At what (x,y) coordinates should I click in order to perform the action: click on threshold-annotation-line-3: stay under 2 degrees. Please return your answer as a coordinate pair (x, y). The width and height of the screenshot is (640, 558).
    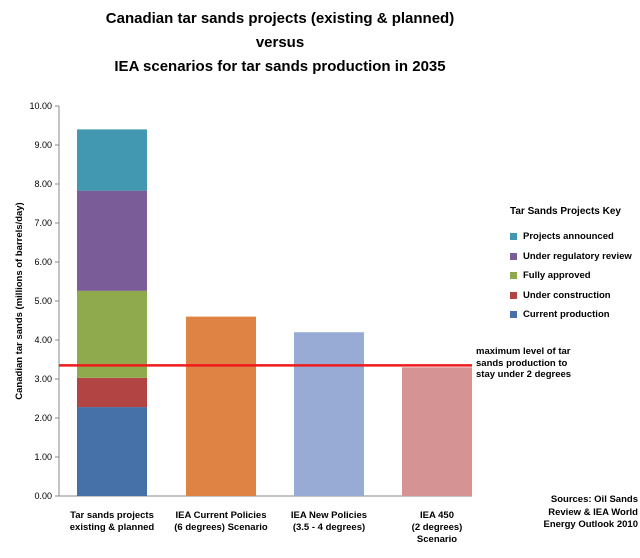
    Looking at the image, I should click on (524, 374).